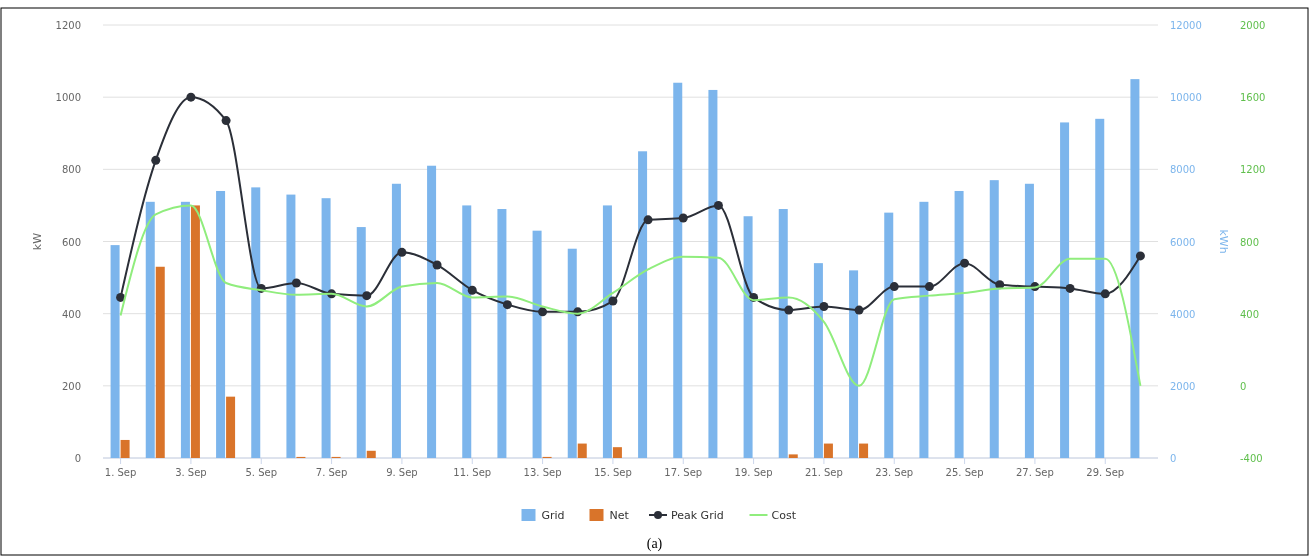 This screenshot has width=1309, height=556. What do you see at coordinates (683, 472) in the screenshot?
I see `x-tick-label: 17. Sep` at bounding box center [683, 472].